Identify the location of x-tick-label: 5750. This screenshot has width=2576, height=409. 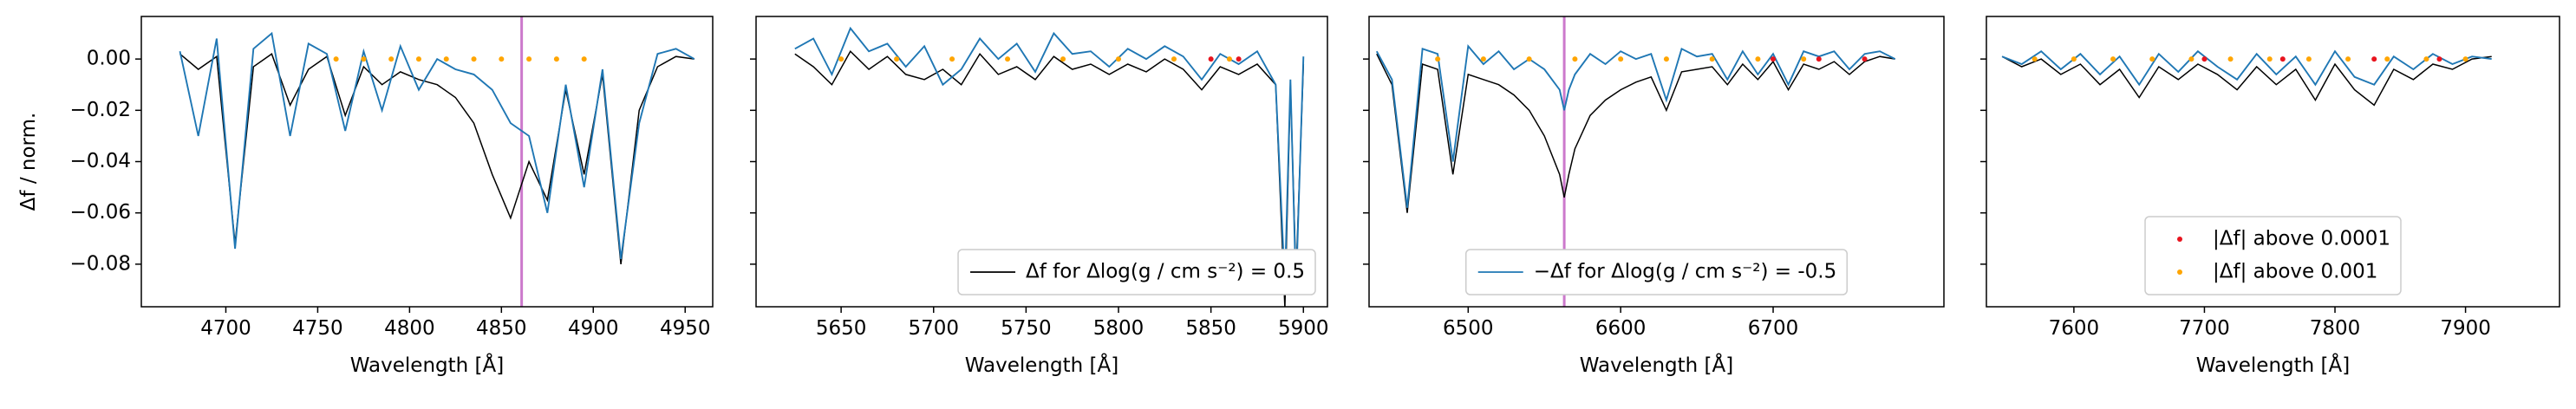
(1026, 328).